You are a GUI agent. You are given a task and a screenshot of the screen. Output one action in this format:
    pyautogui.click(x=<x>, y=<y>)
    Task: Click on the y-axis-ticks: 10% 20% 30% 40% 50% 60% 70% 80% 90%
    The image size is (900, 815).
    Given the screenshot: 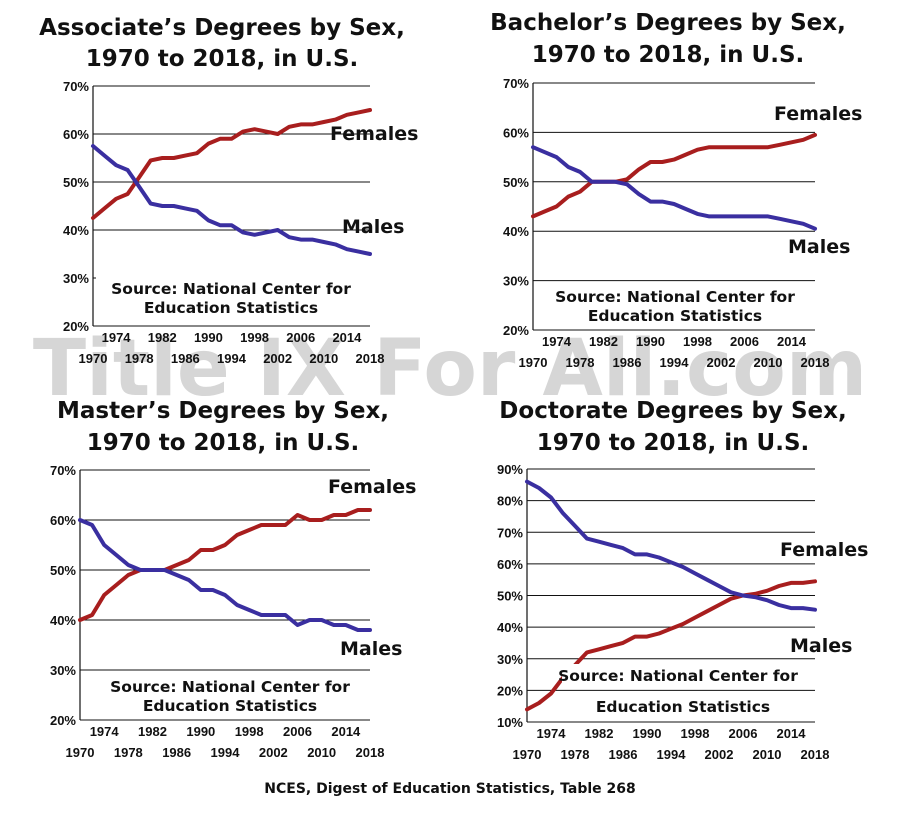 What is the action you would take?
    pyautogui.click(x=510, y=596)
    